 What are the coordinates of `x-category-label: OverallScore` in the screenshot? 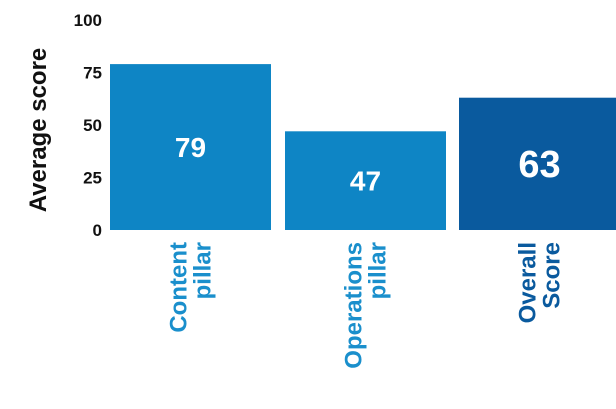 It's located at (540, 282).